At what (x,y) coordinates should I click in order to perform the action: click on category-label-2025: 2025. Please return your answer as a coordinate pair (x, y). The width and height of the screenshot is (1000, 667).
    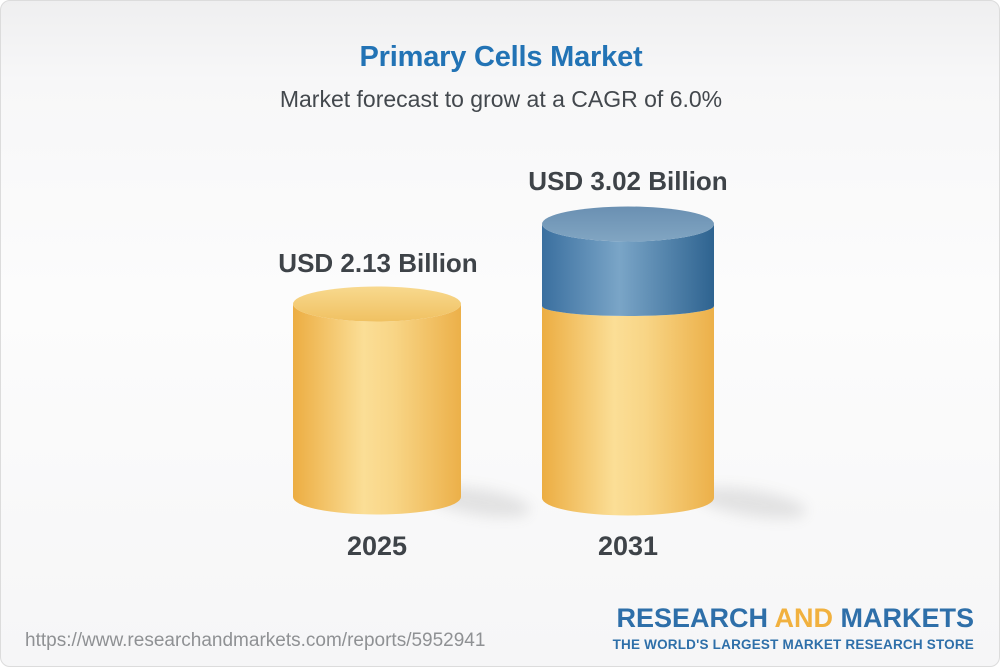
    Looking at the image, I should click on (377, 546).